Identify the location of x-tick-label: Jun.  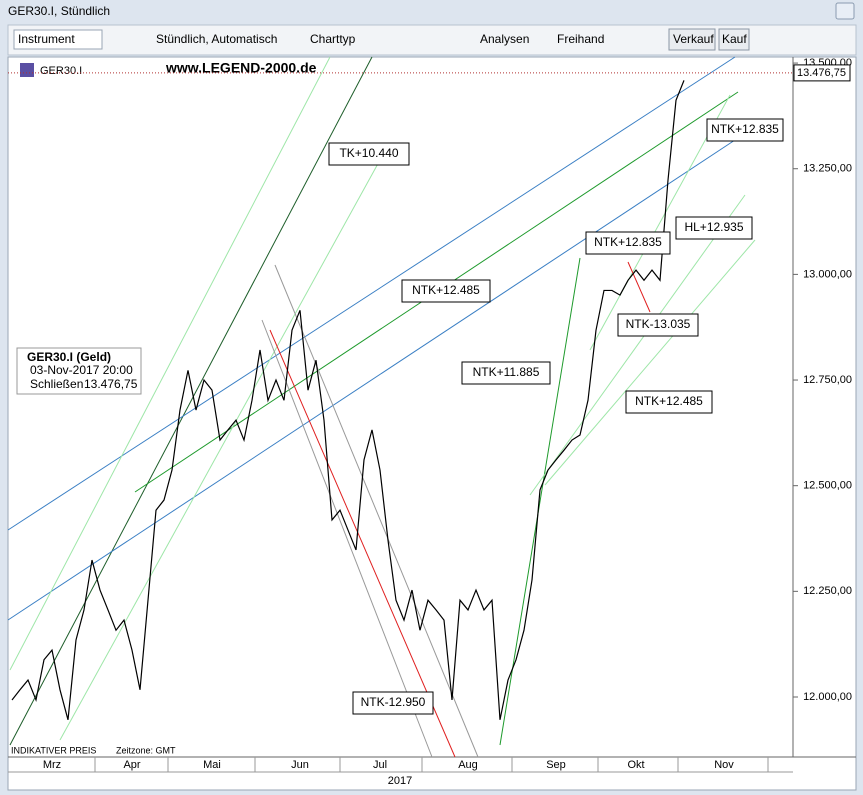
(300, 765).